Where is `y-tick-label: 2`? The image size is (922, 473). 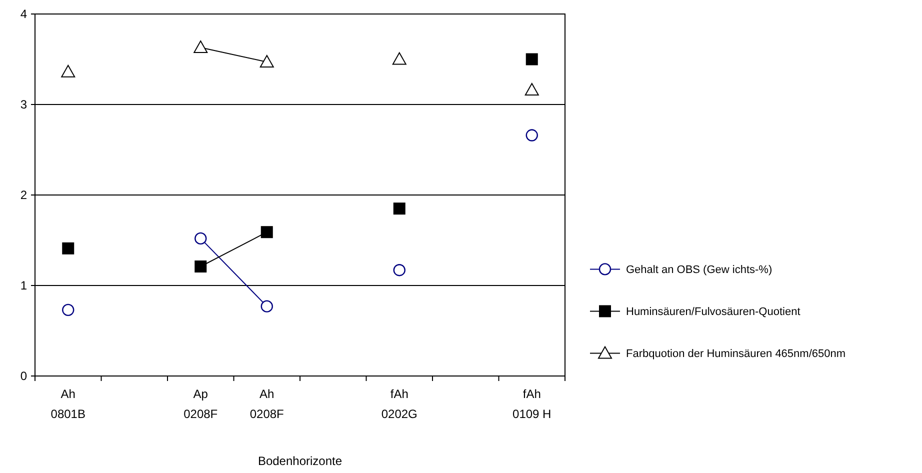 y-tick-label: 2 is located at coordinates (24, 195).